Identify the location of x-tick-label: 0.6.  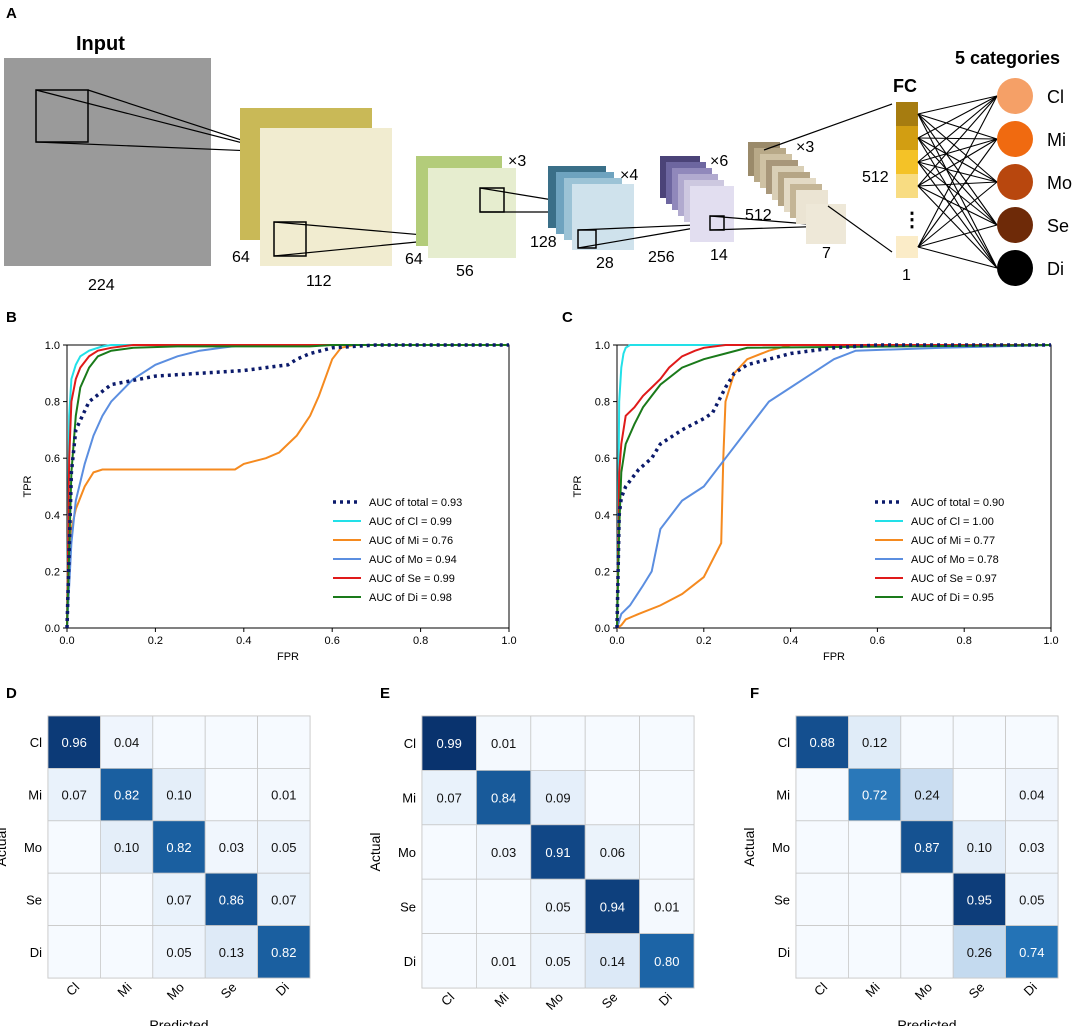
(332, 641).